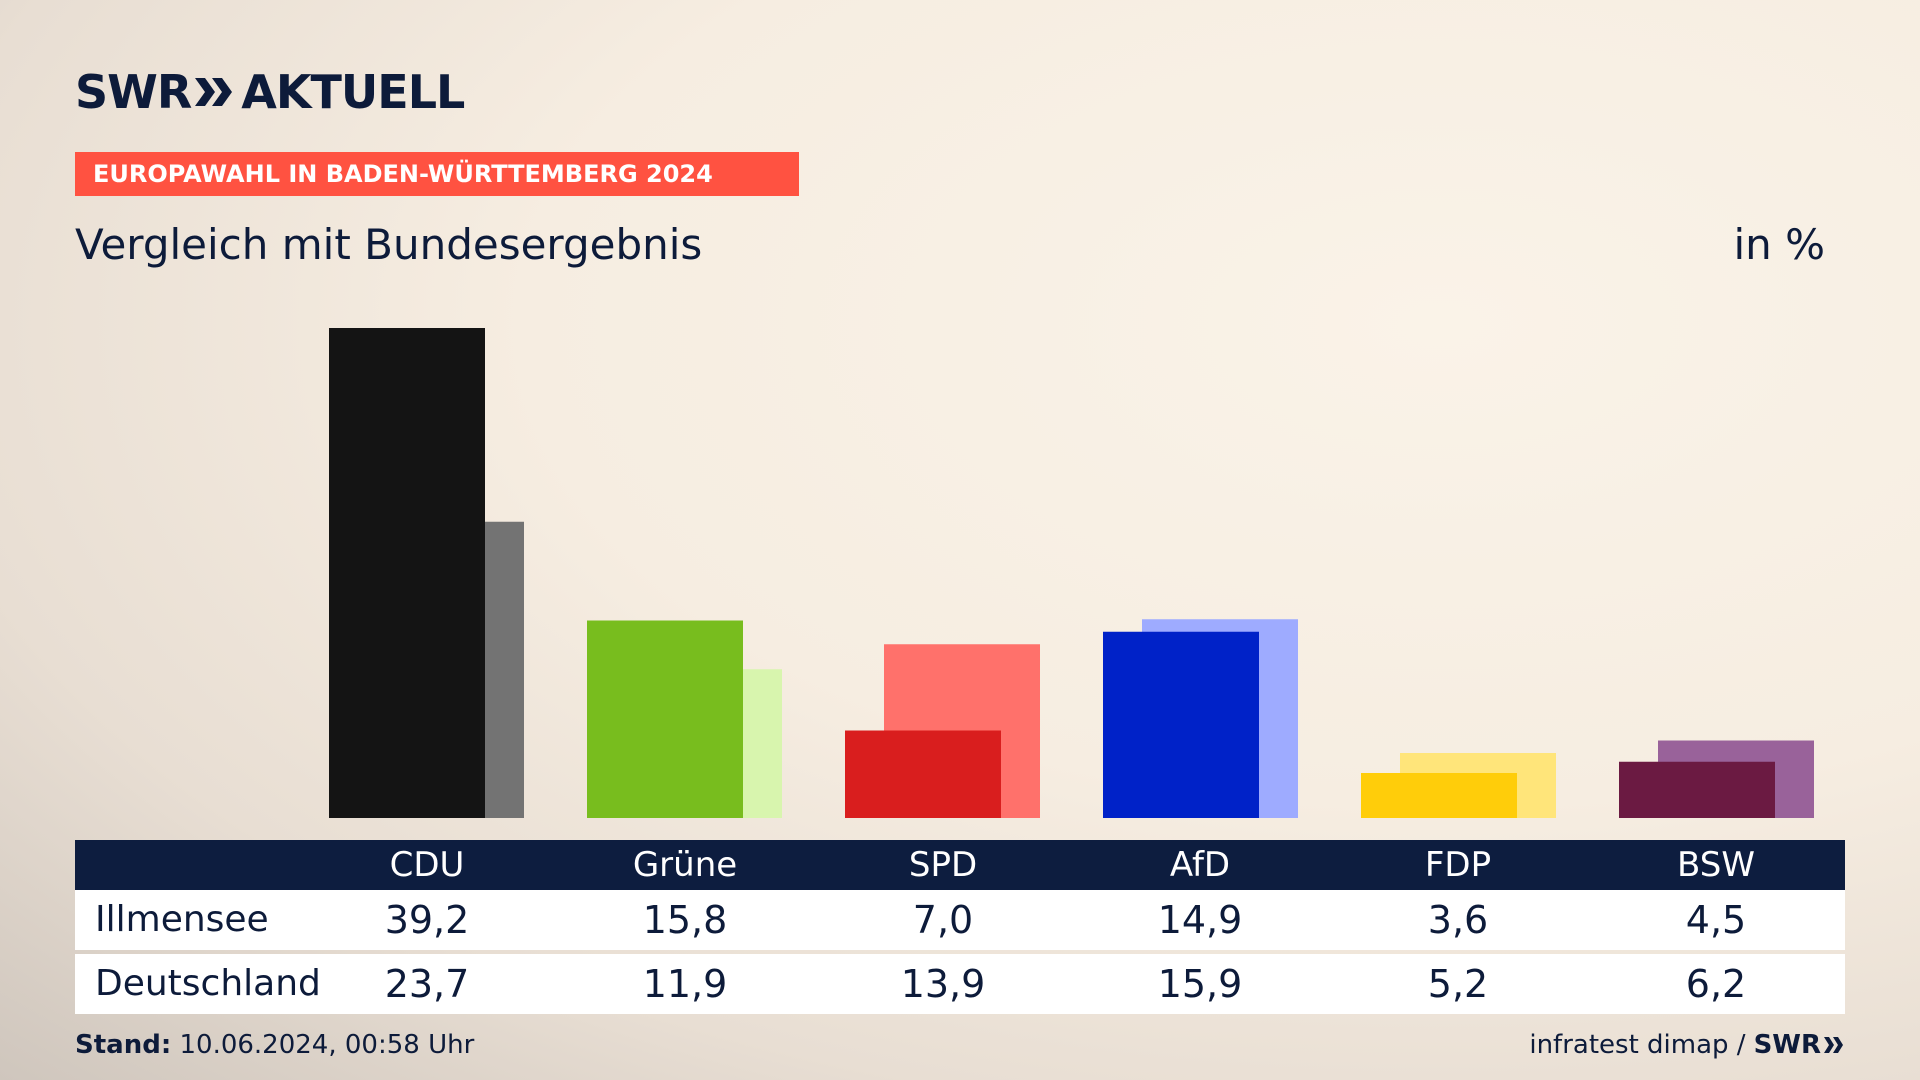  I want to click on row-label: Illmensee, so click(182, 919).